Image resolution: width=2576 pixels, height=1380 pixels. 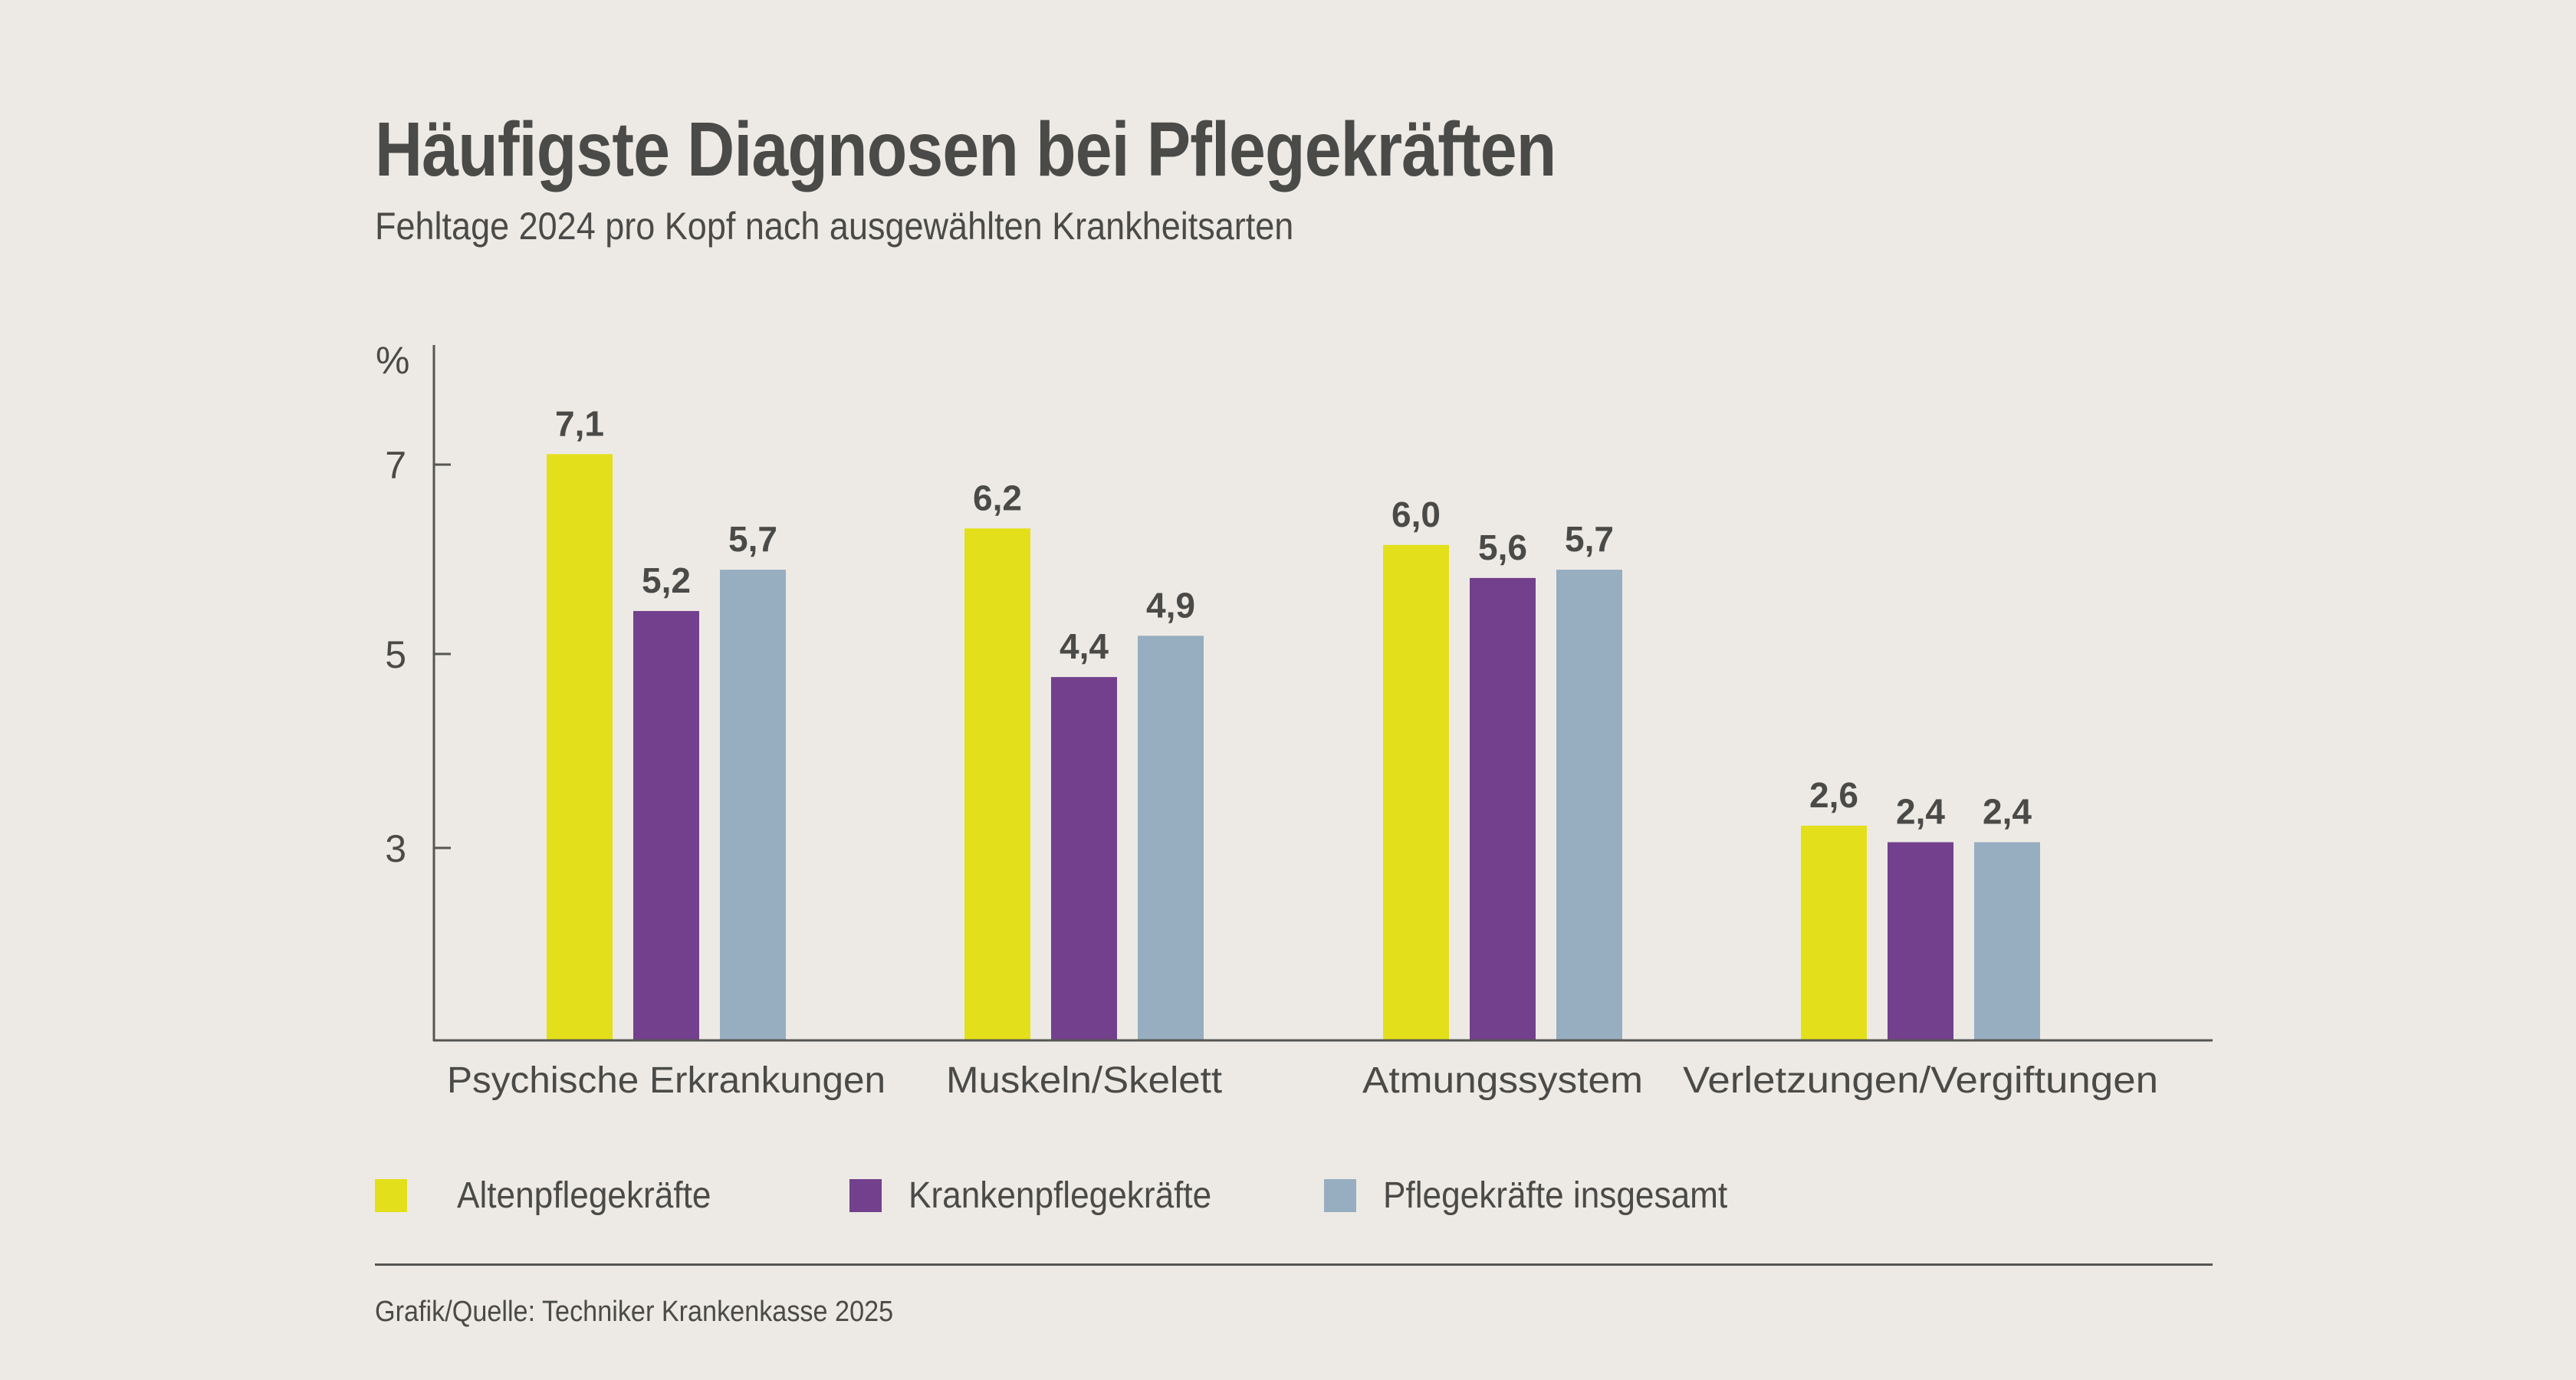 What do you see at coordinates (1503, 547) in the screenshot?
I see `value-label: 5,6` at bounding box center [1503, 547].